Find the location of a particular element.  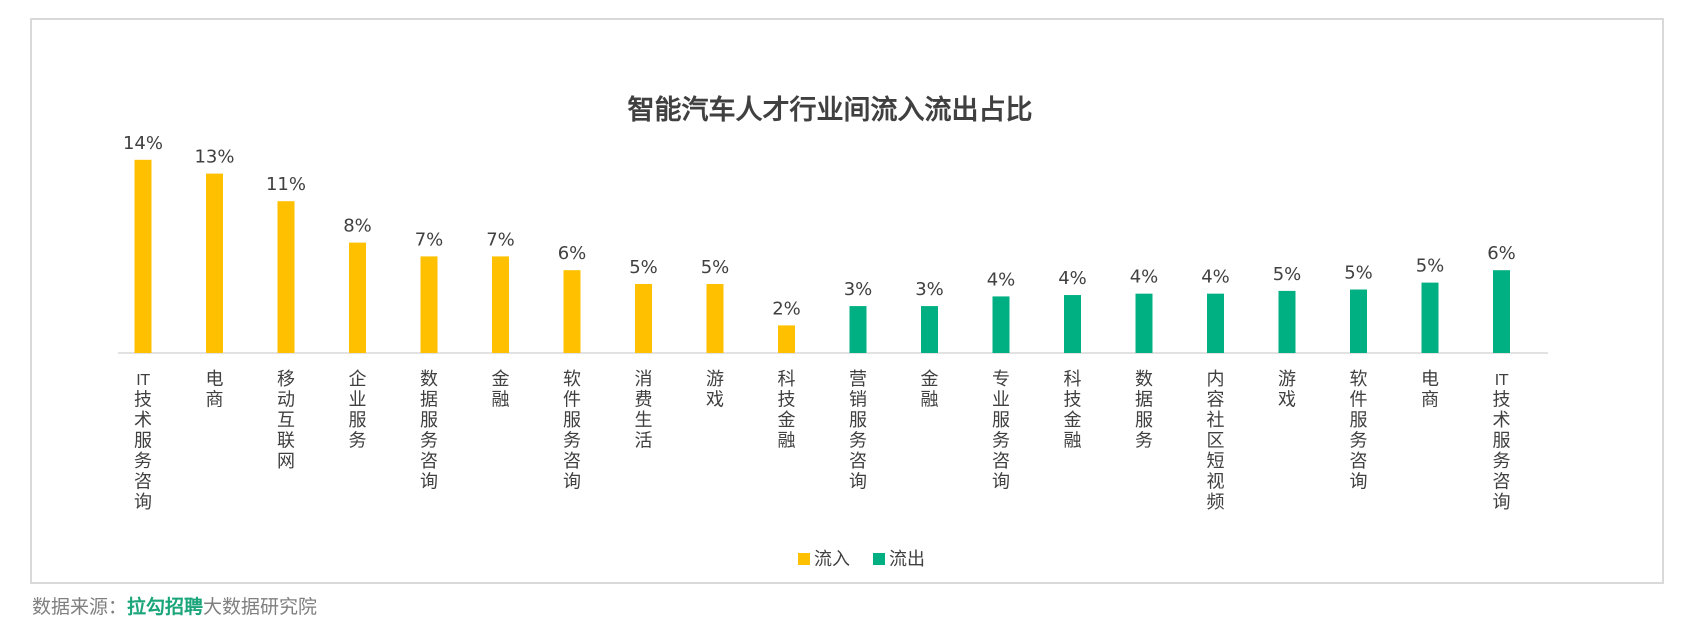

category-label-4: 企业服务 is located at coordinates (358, 410).